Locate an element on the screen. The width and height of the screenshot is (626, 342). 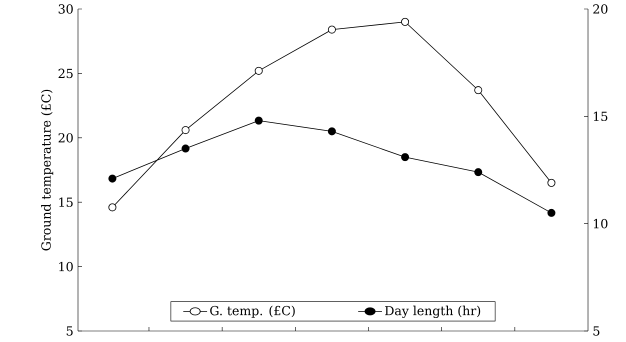
y2-tick-label: 20 is located at coordinates (600, 9).